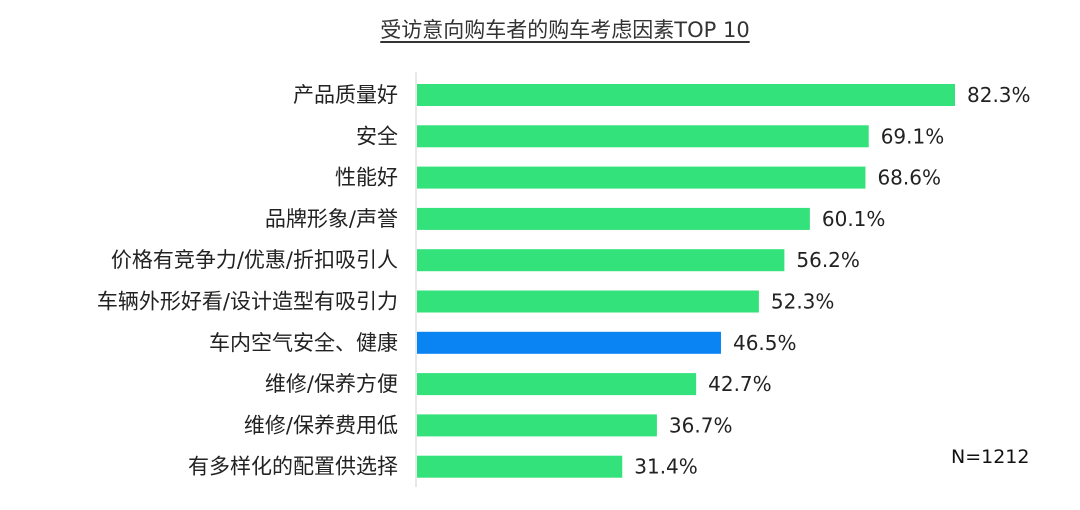 The width and height of the screenshot is (1080, 510). What do you see at coordinates (321, 425) in the screenshot?
I see `category-label: 维修/保养费用低` at bounding box center [321, 425].